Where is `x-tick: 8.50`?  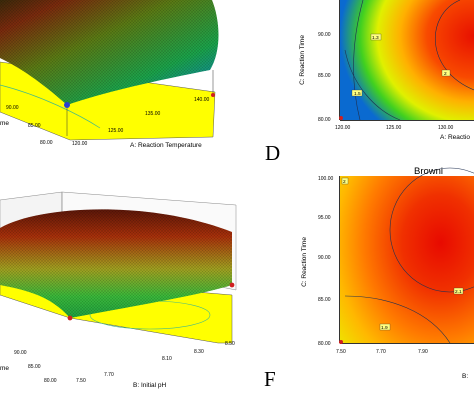
x-tick: 8.50 is located at coordinates (230, 344).